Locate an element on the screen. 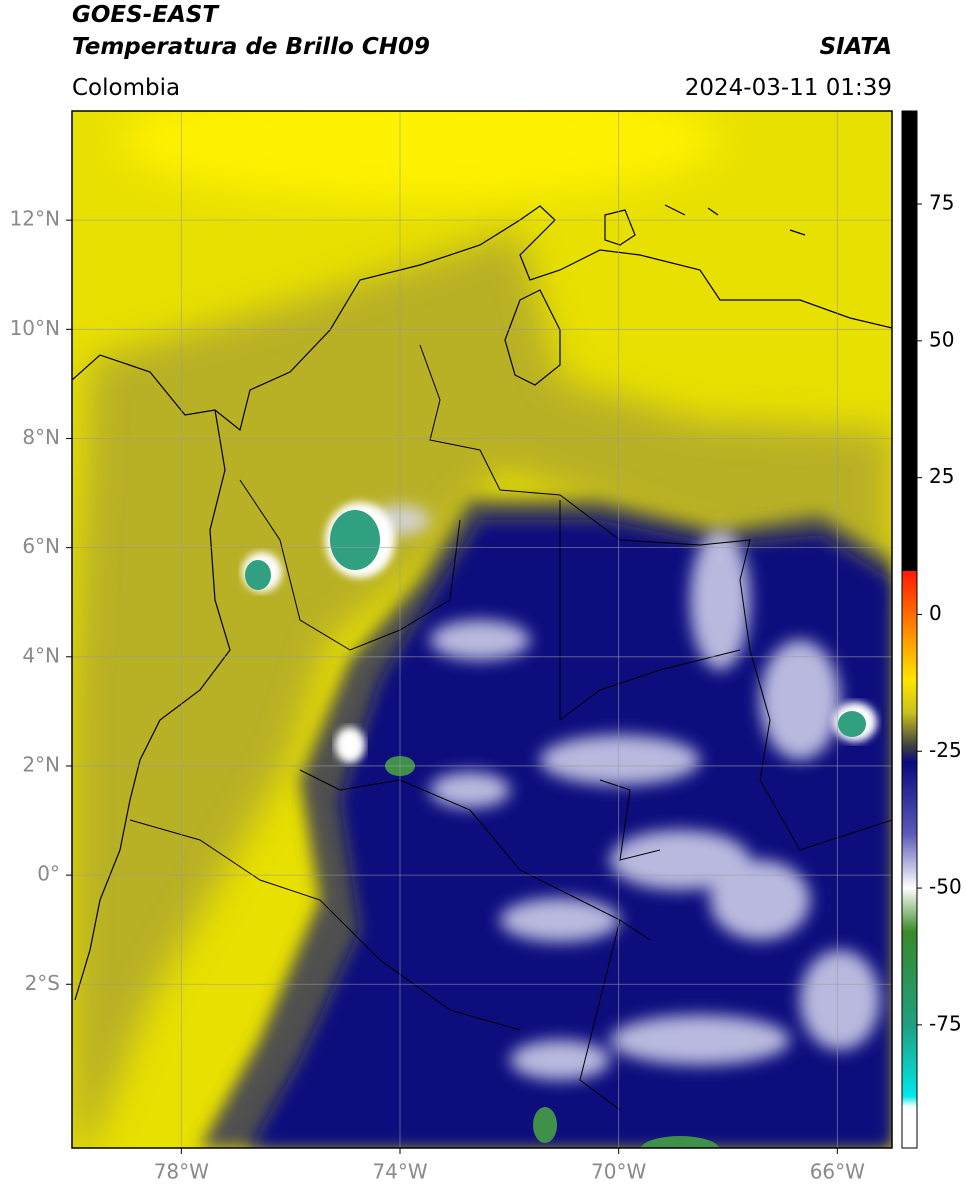  y-tick-label: 4°N is located at coordinates (41, 655).